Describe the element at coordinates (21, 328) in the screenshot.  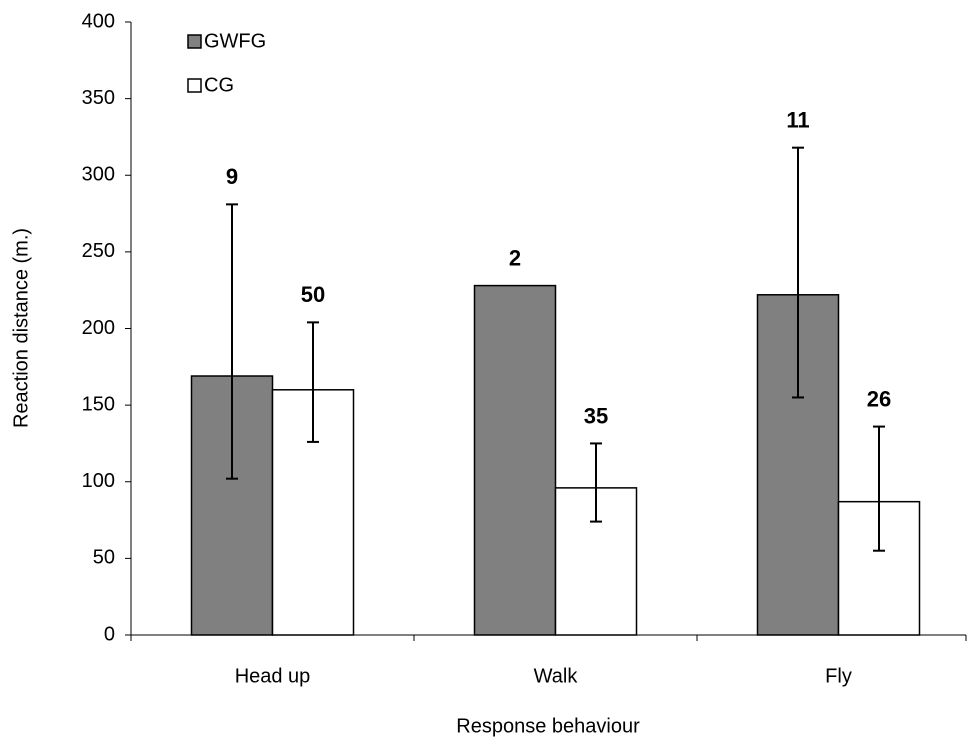
I see `y-axis-title: Reaction distance (m.)` at that location.